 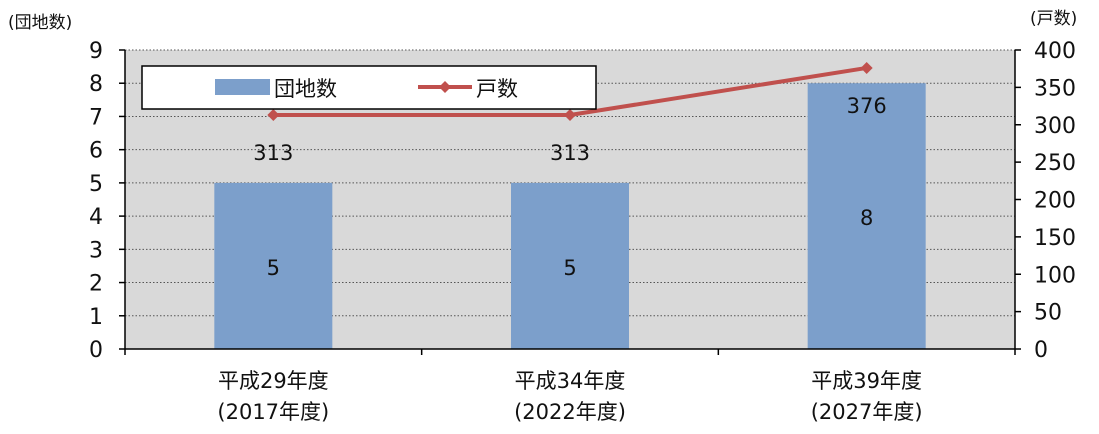 I want to click on bar-data-label: 8, so click(x=866, y=218).